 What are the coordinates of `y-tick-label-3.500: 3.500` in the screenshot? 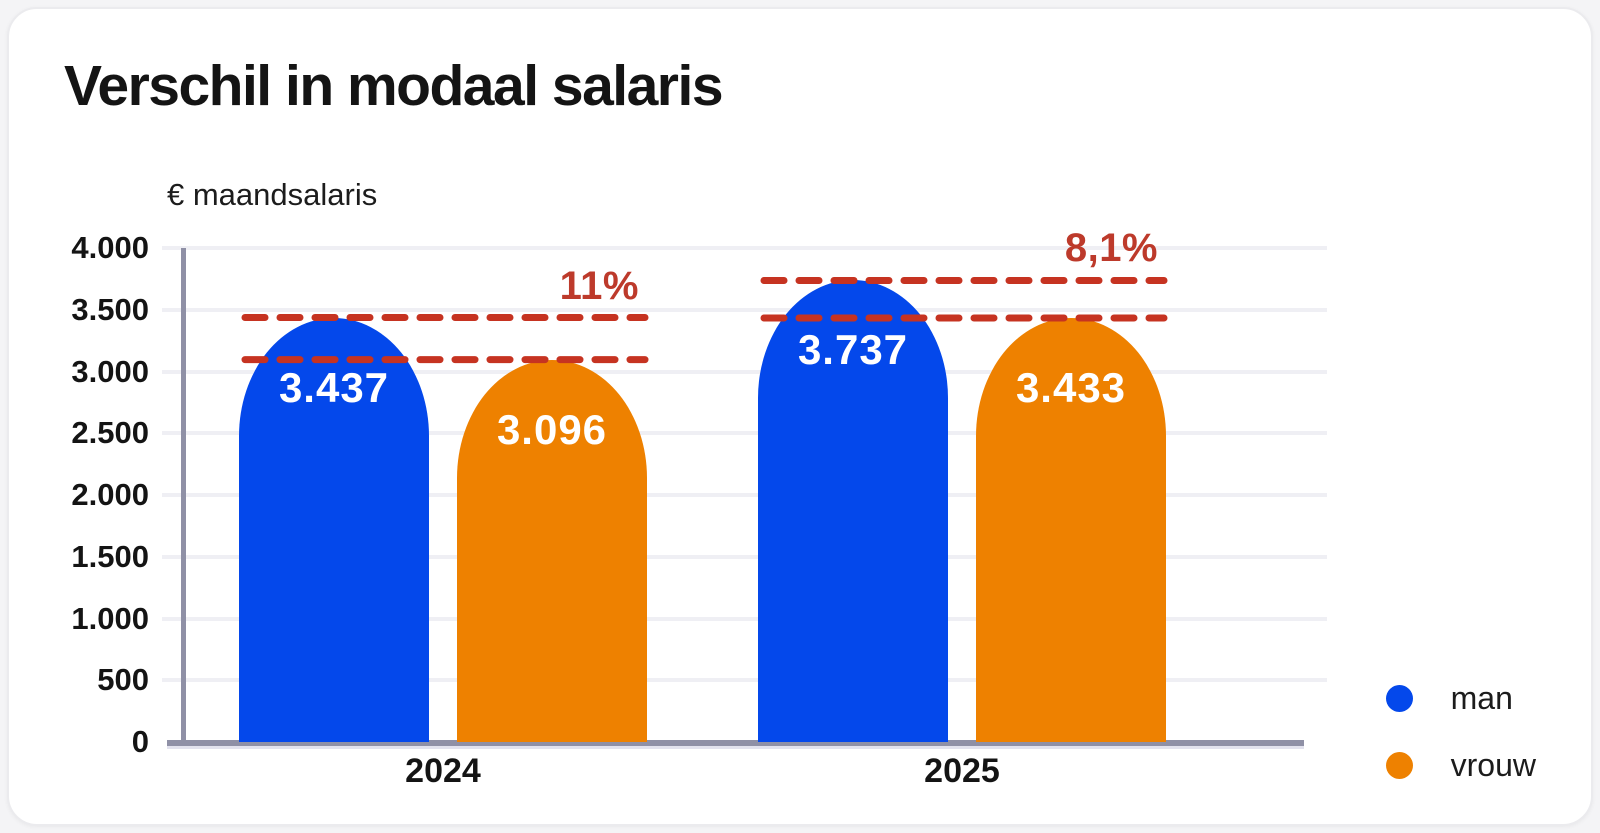 It's located at (110, 309).